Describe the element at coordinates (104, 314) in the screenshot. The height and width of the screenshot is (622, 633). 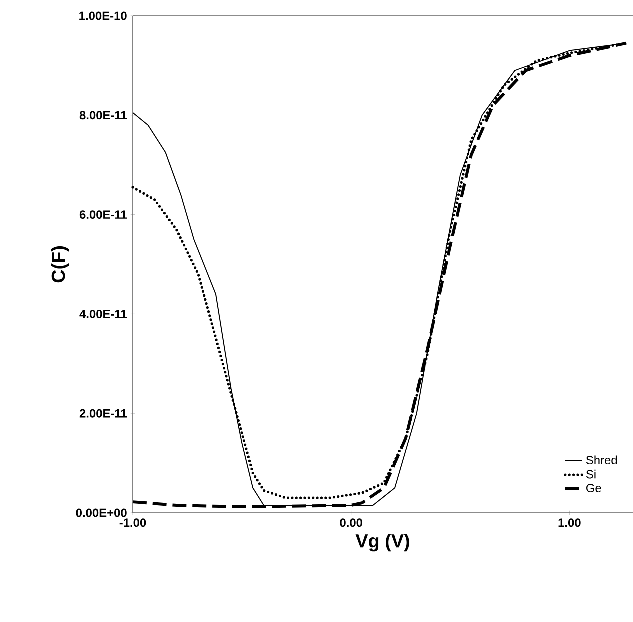
I see `y-tick-label: 4.00E-11` at that location.